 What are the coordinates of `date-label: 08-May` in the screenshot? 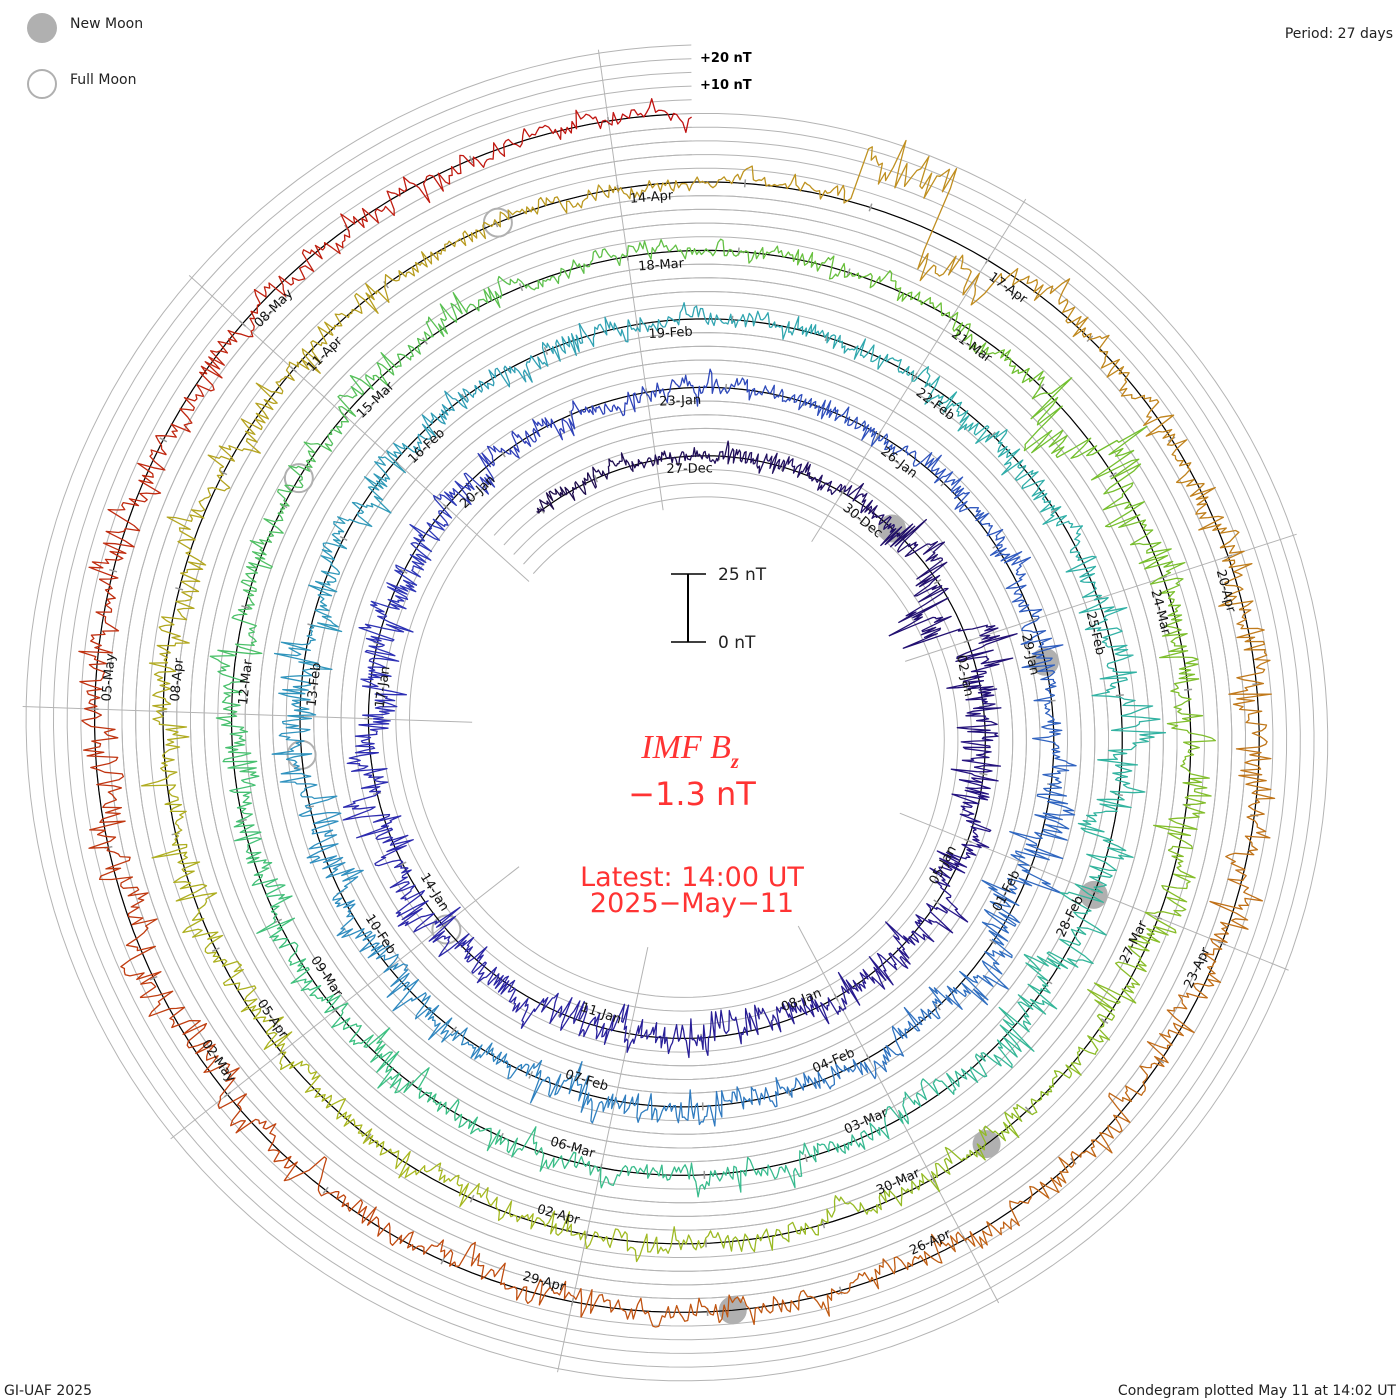 It's located at (274, 308).